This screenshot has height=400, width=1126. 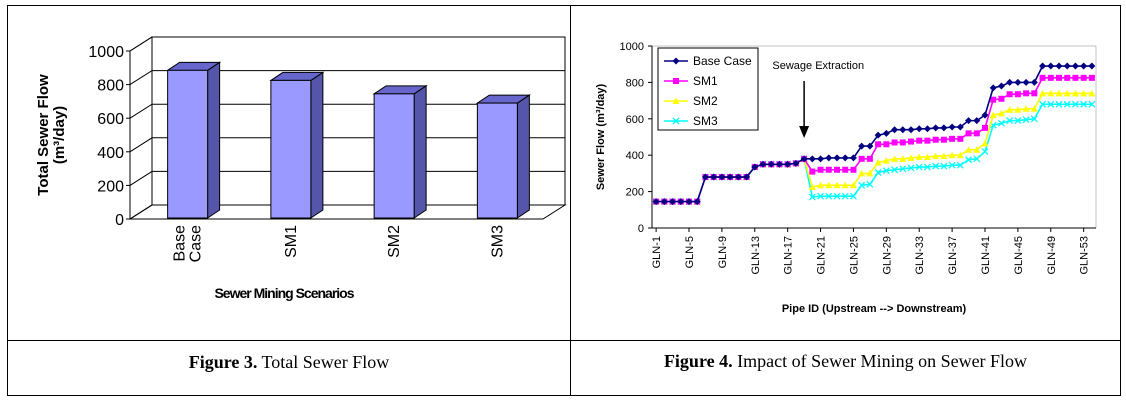 I want to click on y-axis-label: Total Sewer Flow(m³/day), so click(x=51, y=135).